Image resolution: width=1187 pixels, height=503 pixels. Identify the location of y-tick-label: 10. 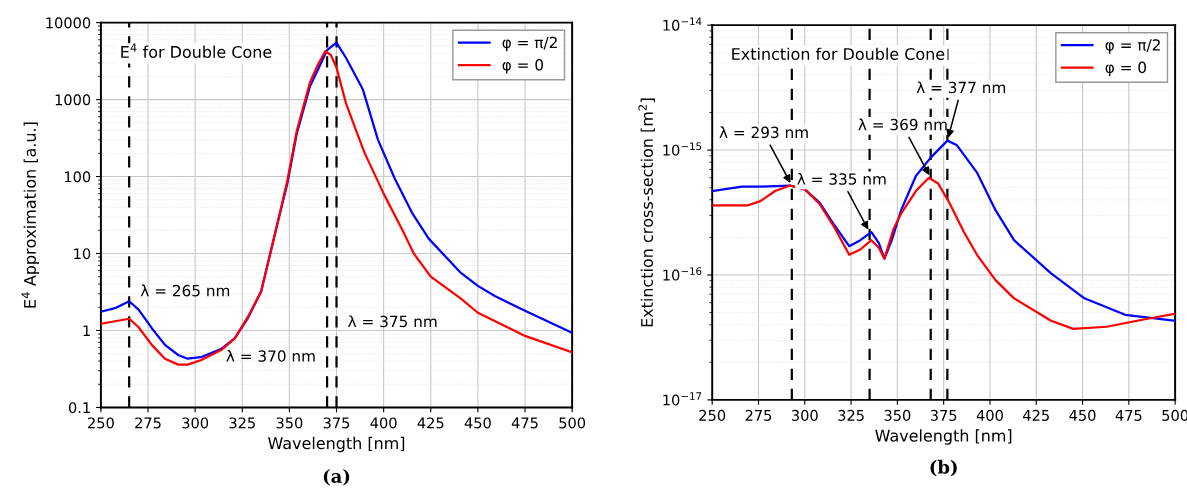
(82, 254).